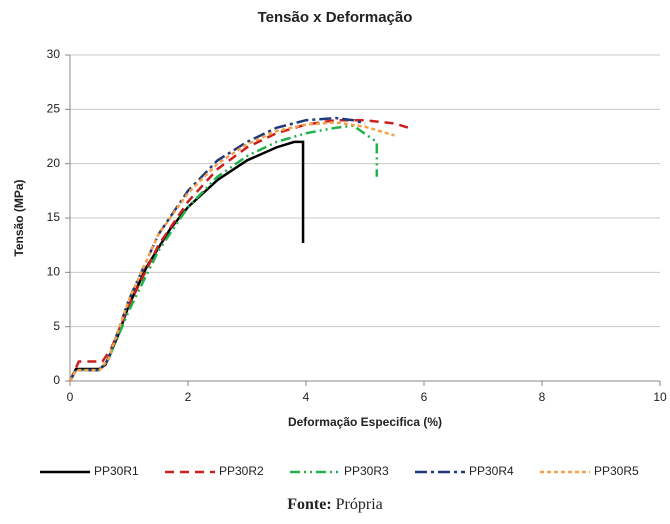 This screenshot has width=670, height=524. I want to click on x-tick-label: 4, so click(306, 397).